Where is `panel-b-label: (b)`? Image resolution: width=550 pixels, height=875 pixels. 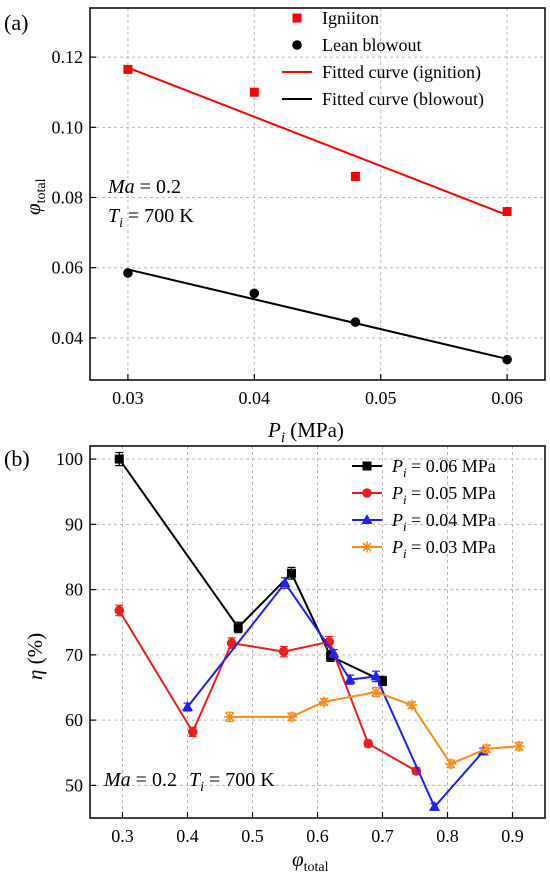 panel-b-label: (b) is located at coordinates (17, 458).